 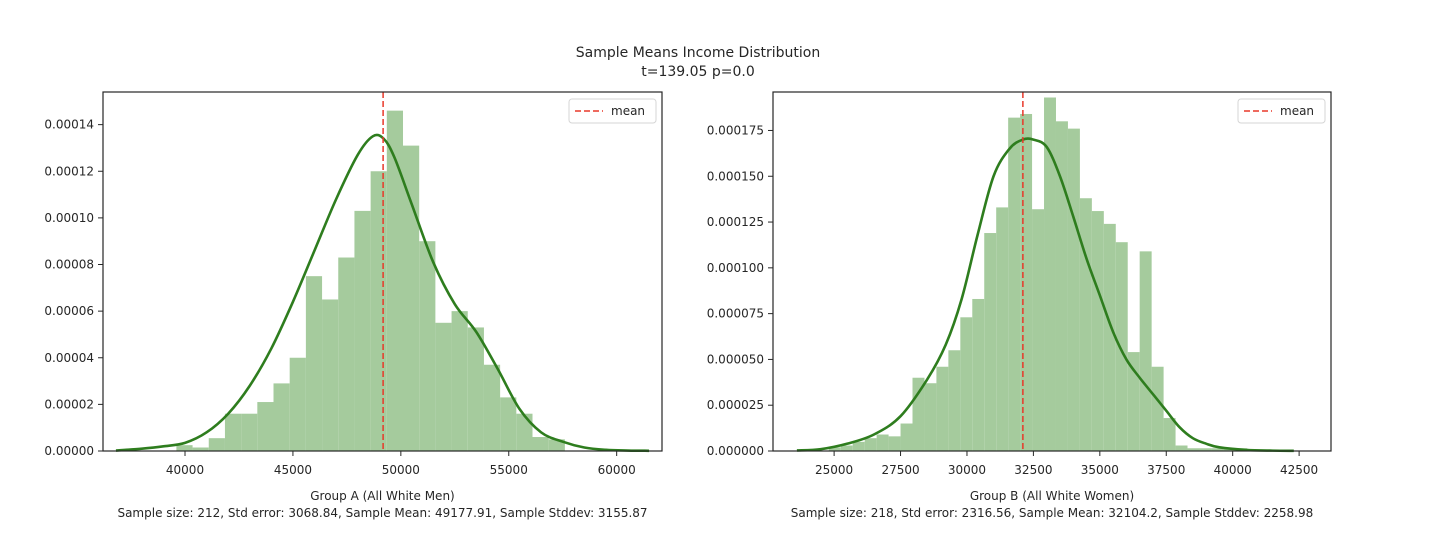 What do you see at coordinates (735, 359) in the screenshot?
I see `y-tick-label: 0.000050` at bounding box center [735, 359].